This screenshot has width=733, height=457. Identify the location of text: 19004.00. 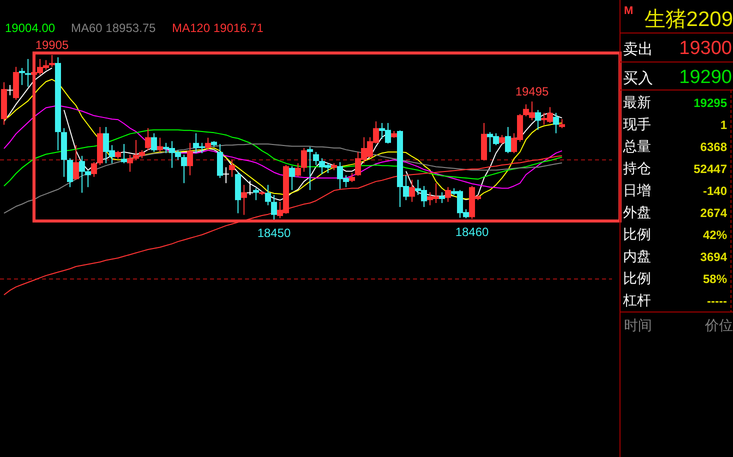
(30, 28).